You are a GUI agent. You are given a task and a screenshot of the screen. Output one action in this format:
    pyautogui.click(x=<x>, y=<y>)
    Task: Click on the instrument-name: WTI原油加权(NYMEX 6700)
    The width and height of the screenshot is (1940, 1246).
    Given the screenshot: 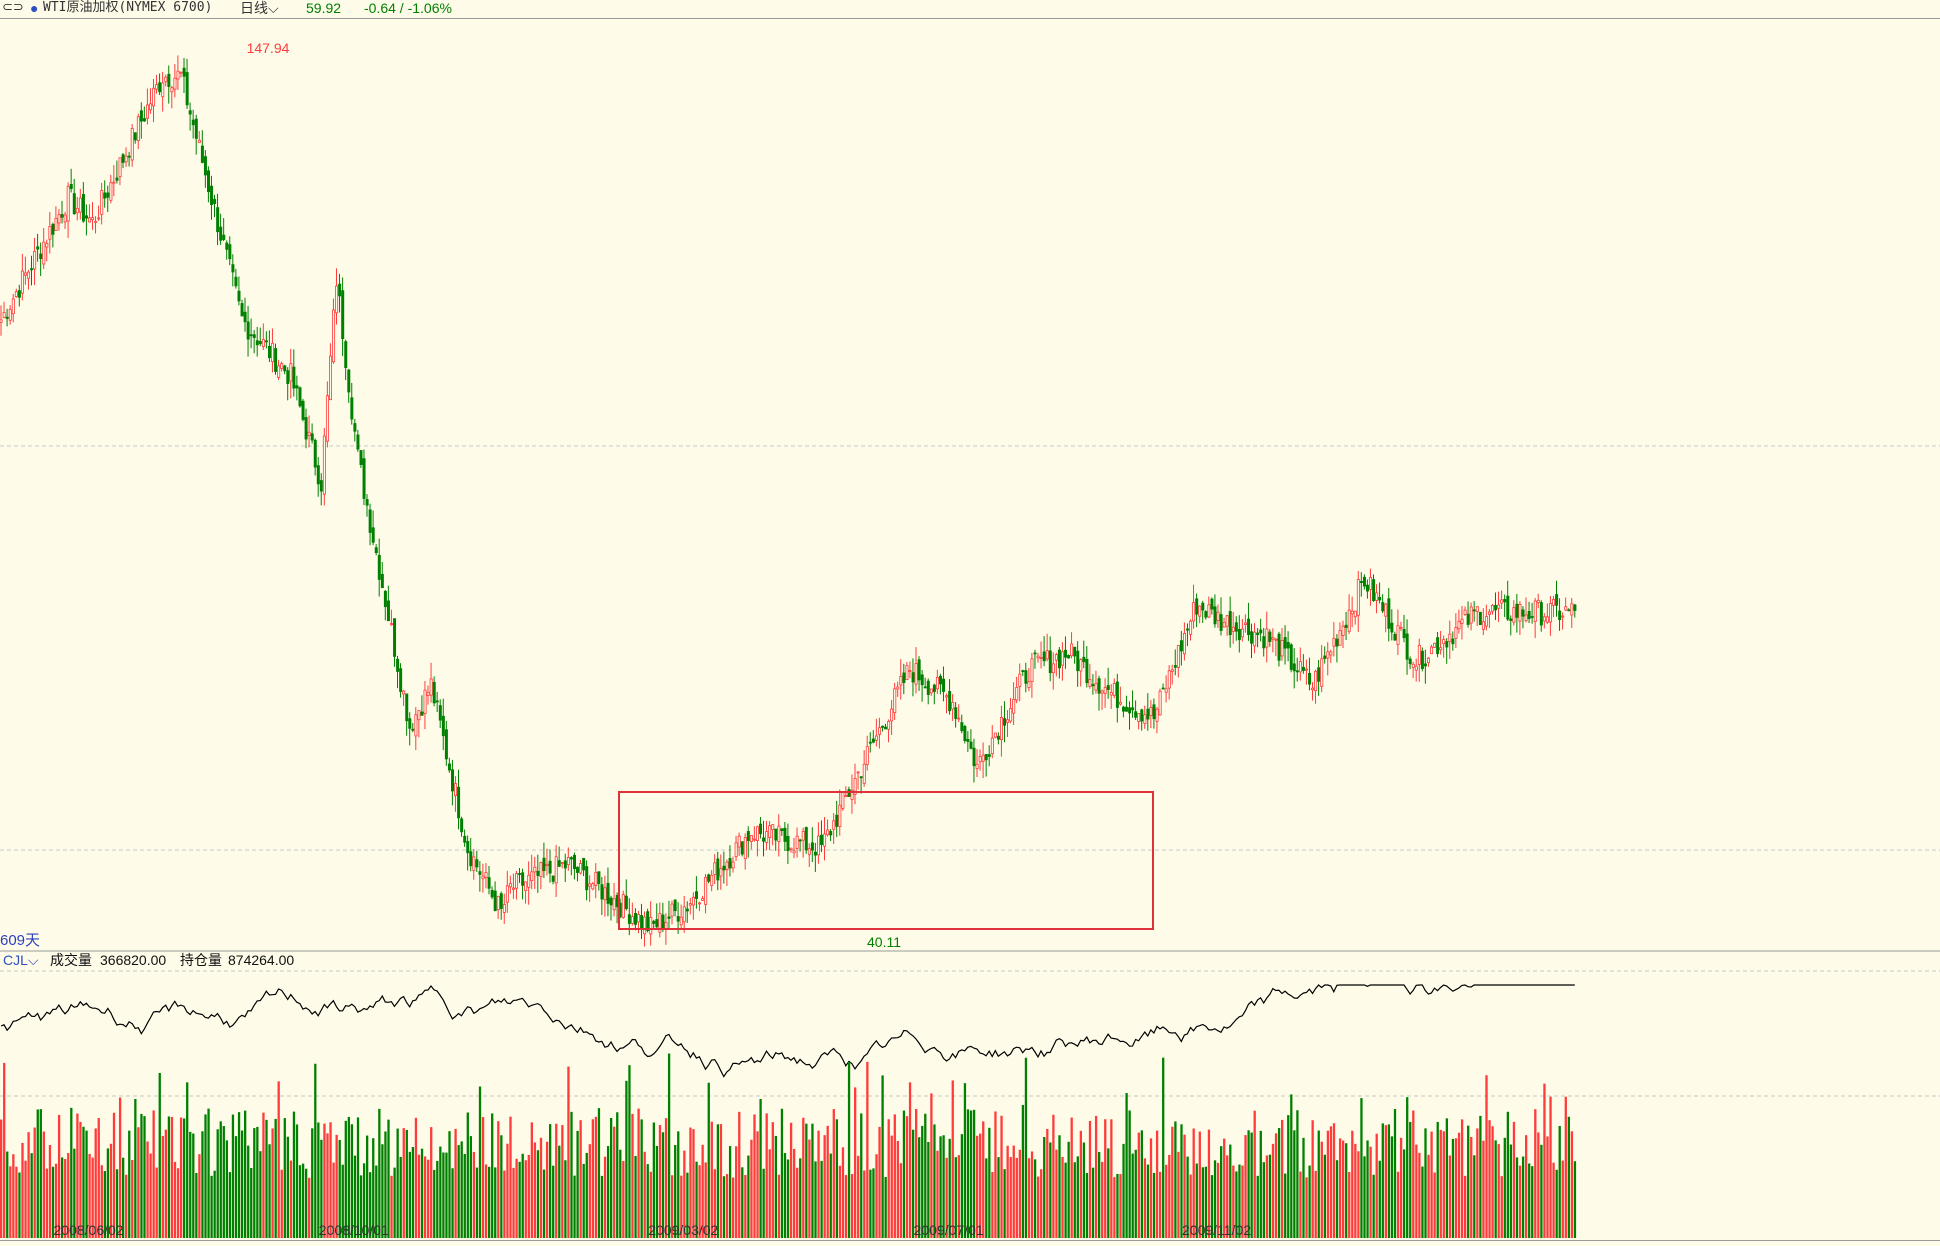 What is the action you would take?
    pyautogui.click(x=128, y=7)
    